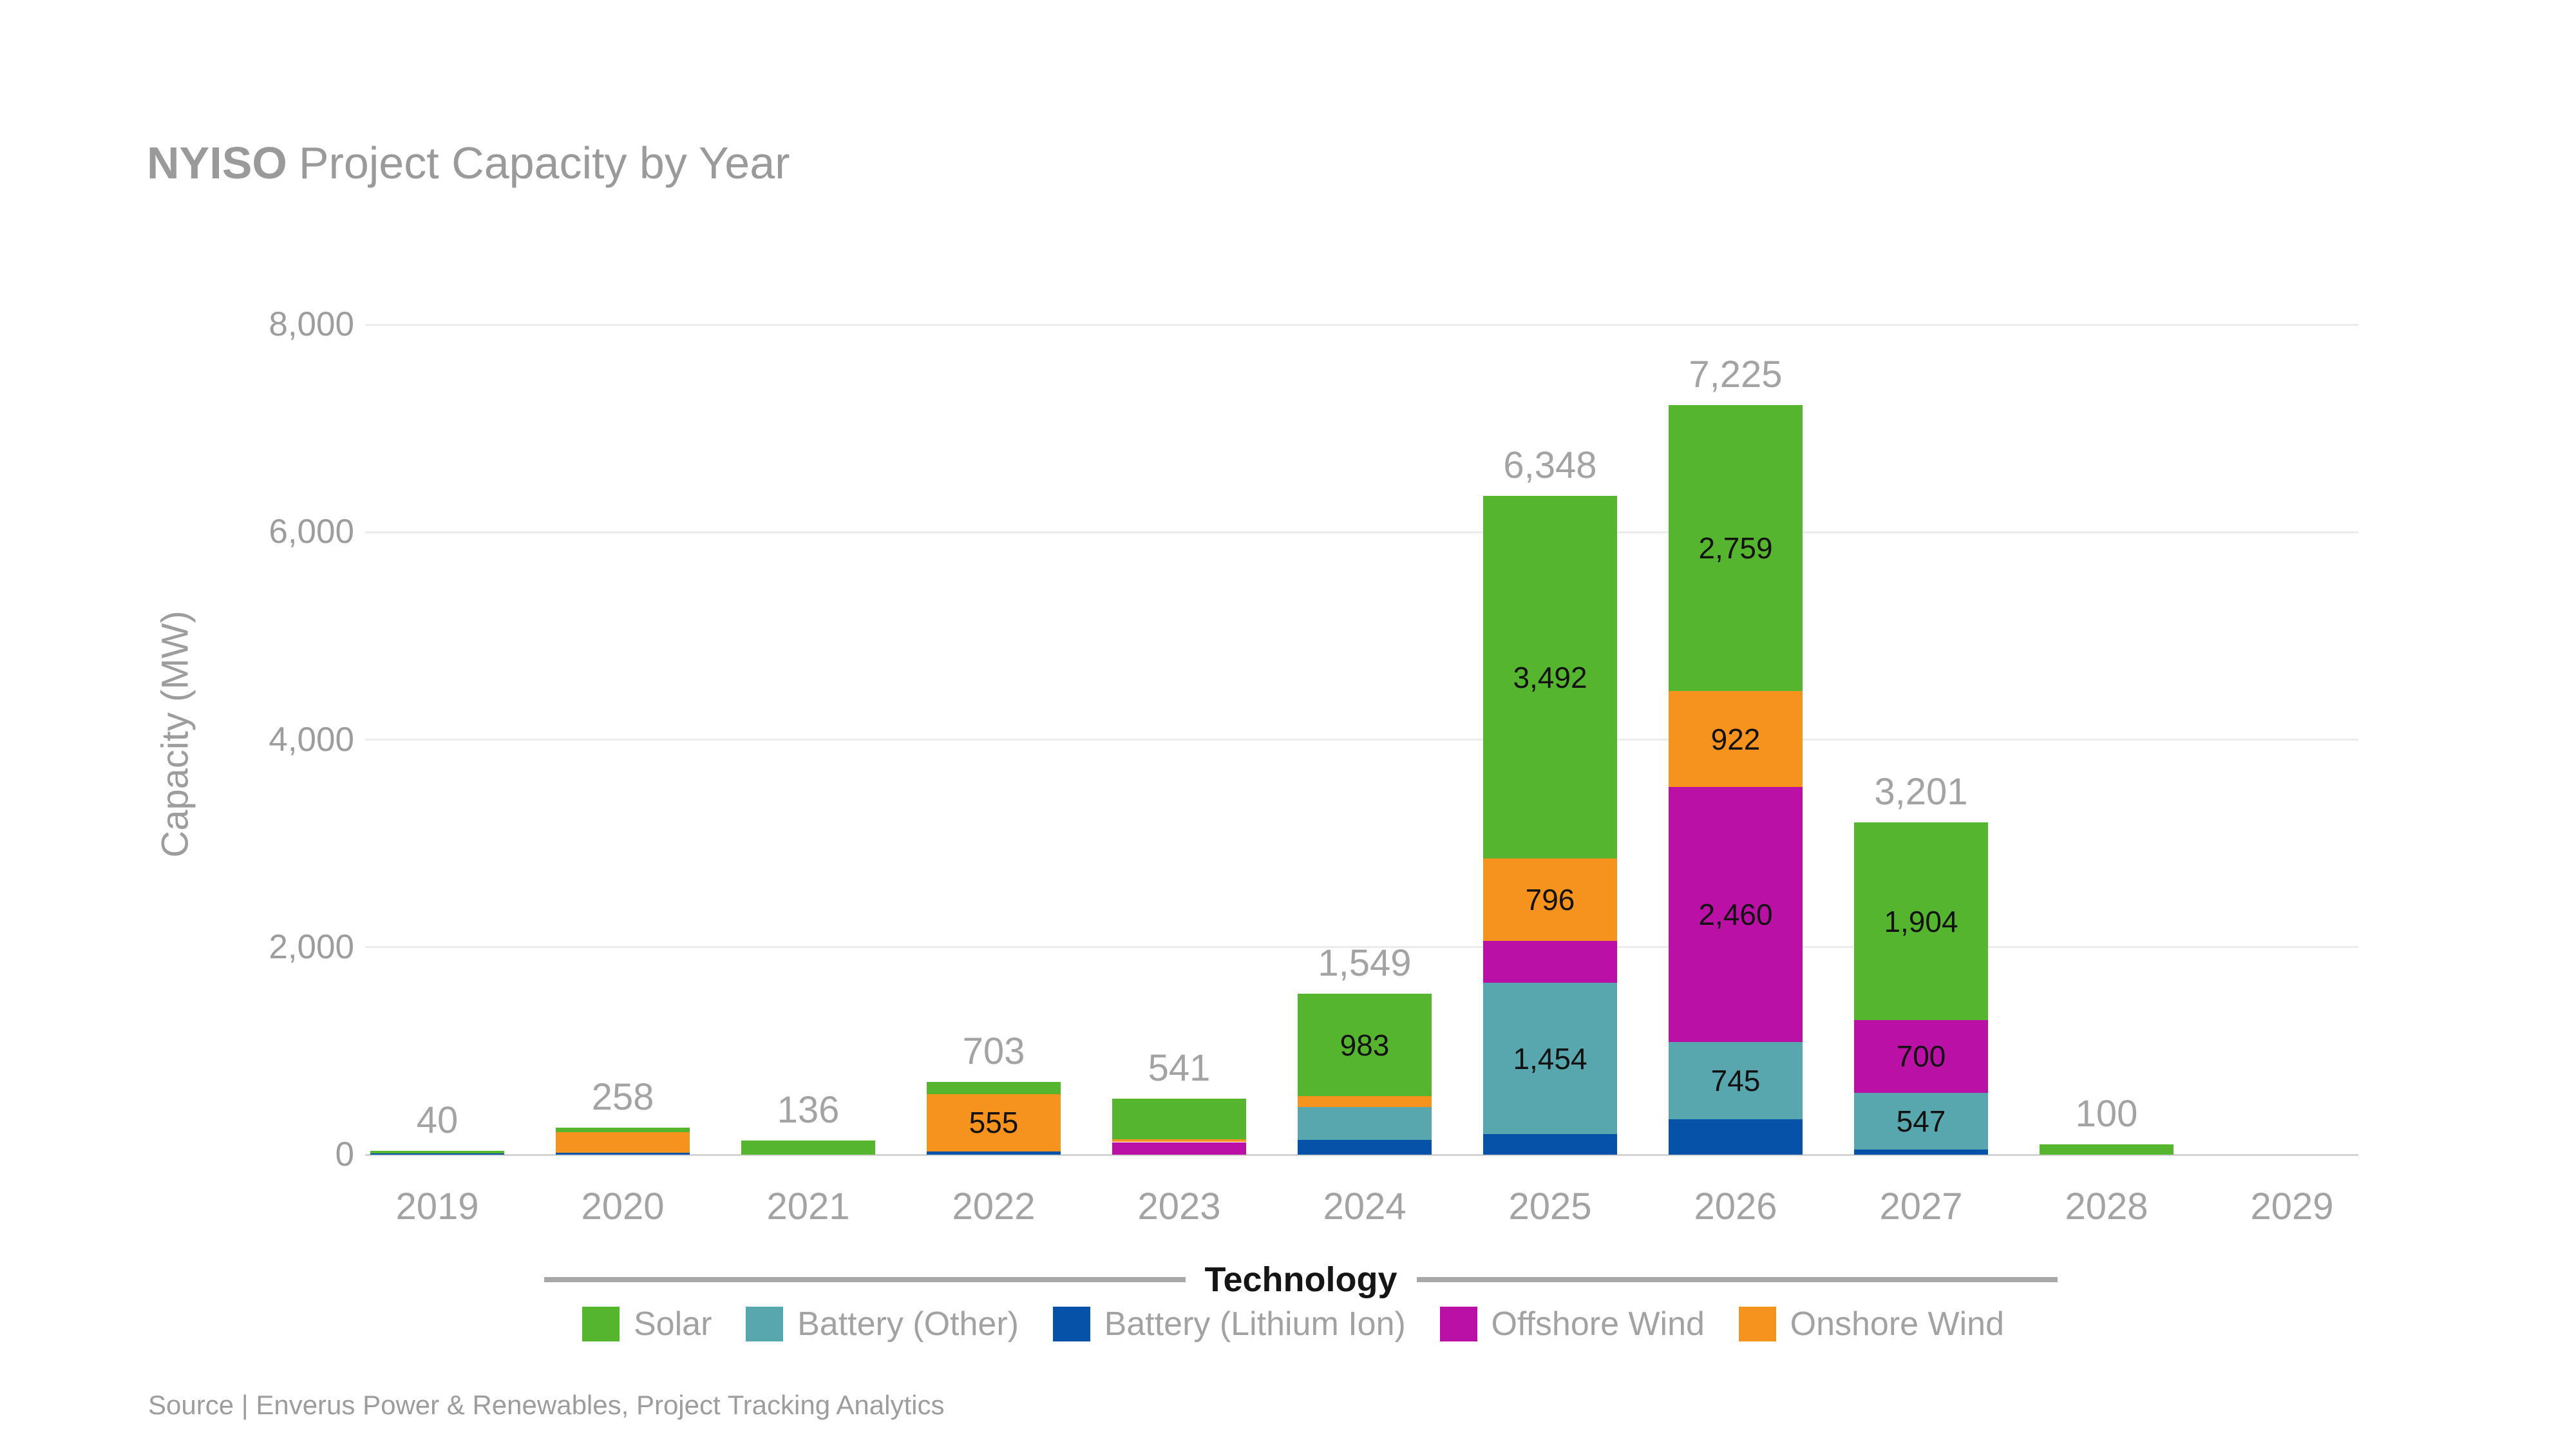 This screenshot has width=2576, height=1449. Describe the element at coordinates (311, 740) in the screenshot. I see `y-tick-label: 4,000` at that location.